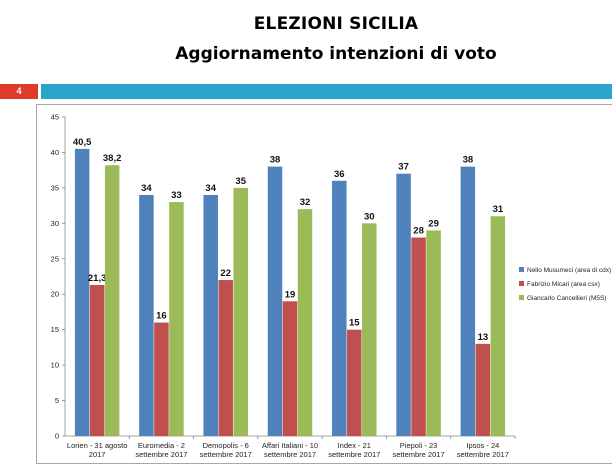 This screenshot has width=612, height=469. I want to click on x-tick-label: Affari Italiani - 10, so click(290, 445).